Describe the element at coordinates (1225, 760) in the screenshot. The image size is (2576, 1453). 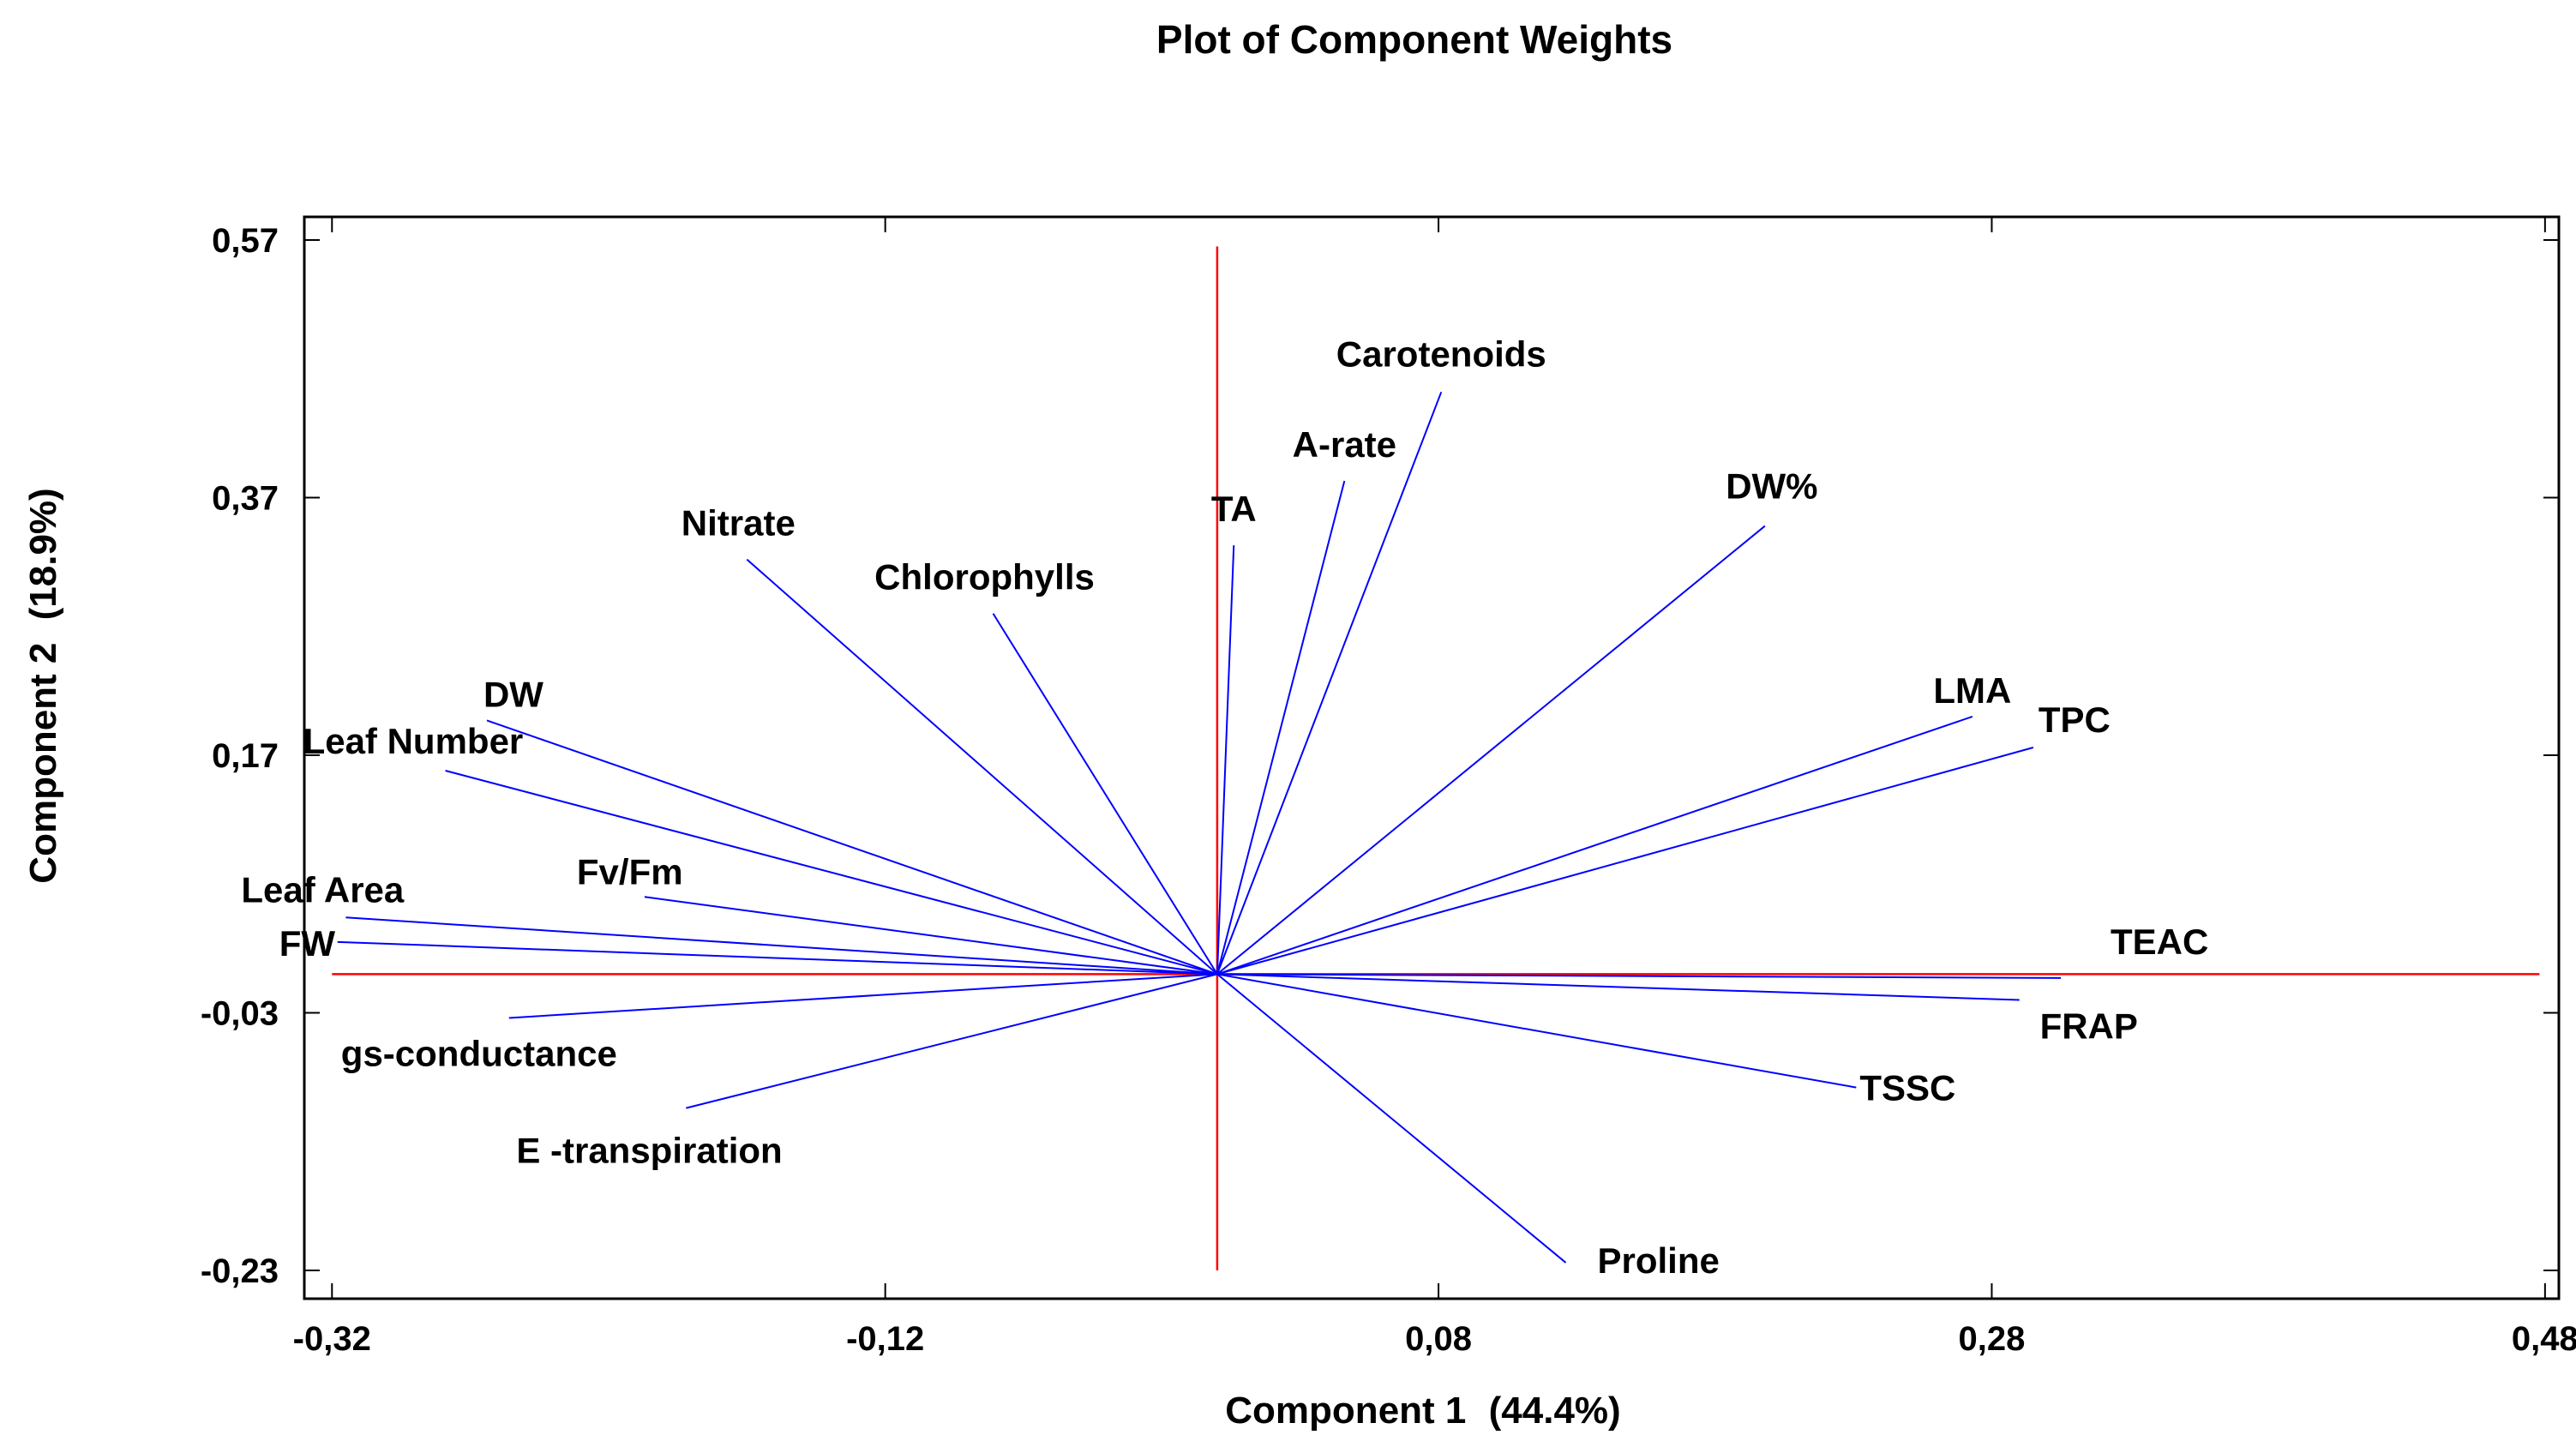
I see `vector-ta` at that location.